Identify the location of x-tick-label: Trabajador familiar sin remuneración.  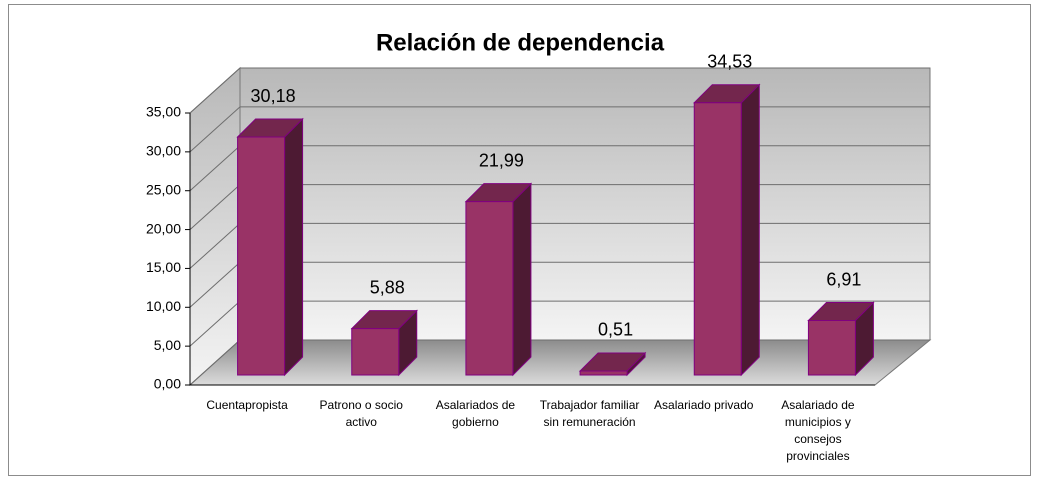
(589, 413).